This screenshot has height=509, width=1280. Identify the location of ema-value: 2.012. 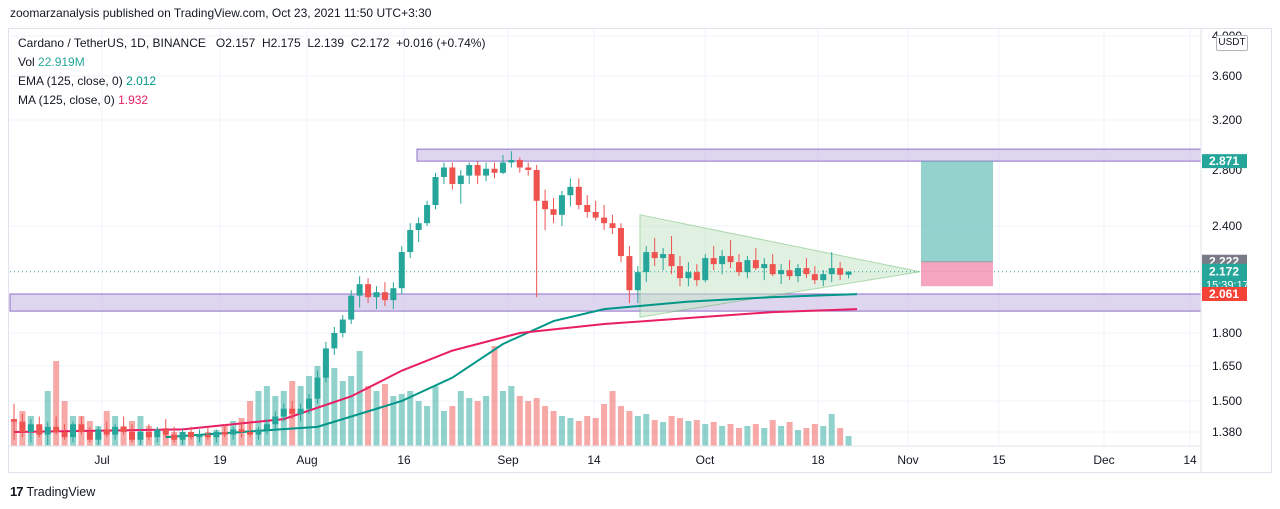
(141, 81).